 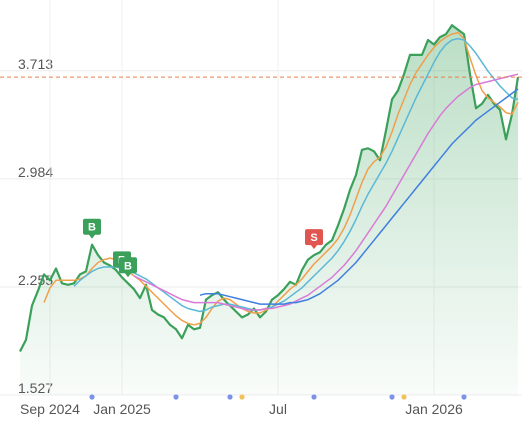 What do you see at coordinates (35, 172) in the screenshot?
I see `y-tick-label: 2.984` at bounding box center [35, 172].